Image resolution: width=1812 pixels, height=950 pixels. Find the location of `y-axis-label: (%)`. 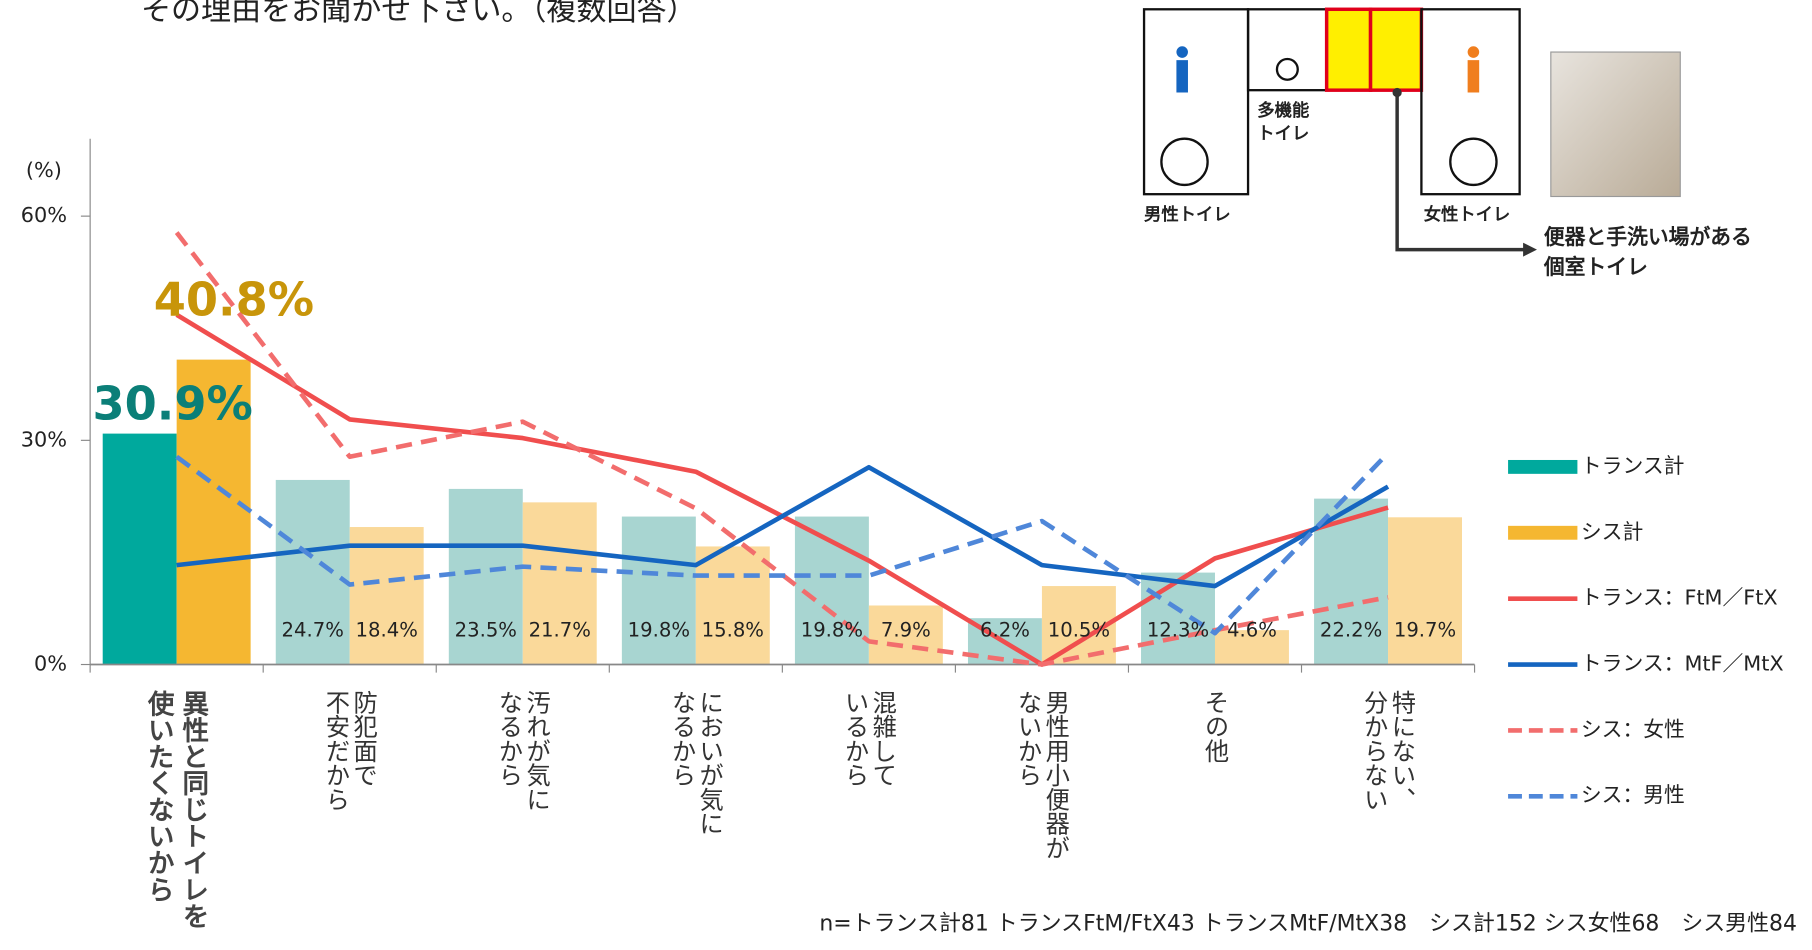

y-axis-label: (%) is located at coordinates (44, 170).